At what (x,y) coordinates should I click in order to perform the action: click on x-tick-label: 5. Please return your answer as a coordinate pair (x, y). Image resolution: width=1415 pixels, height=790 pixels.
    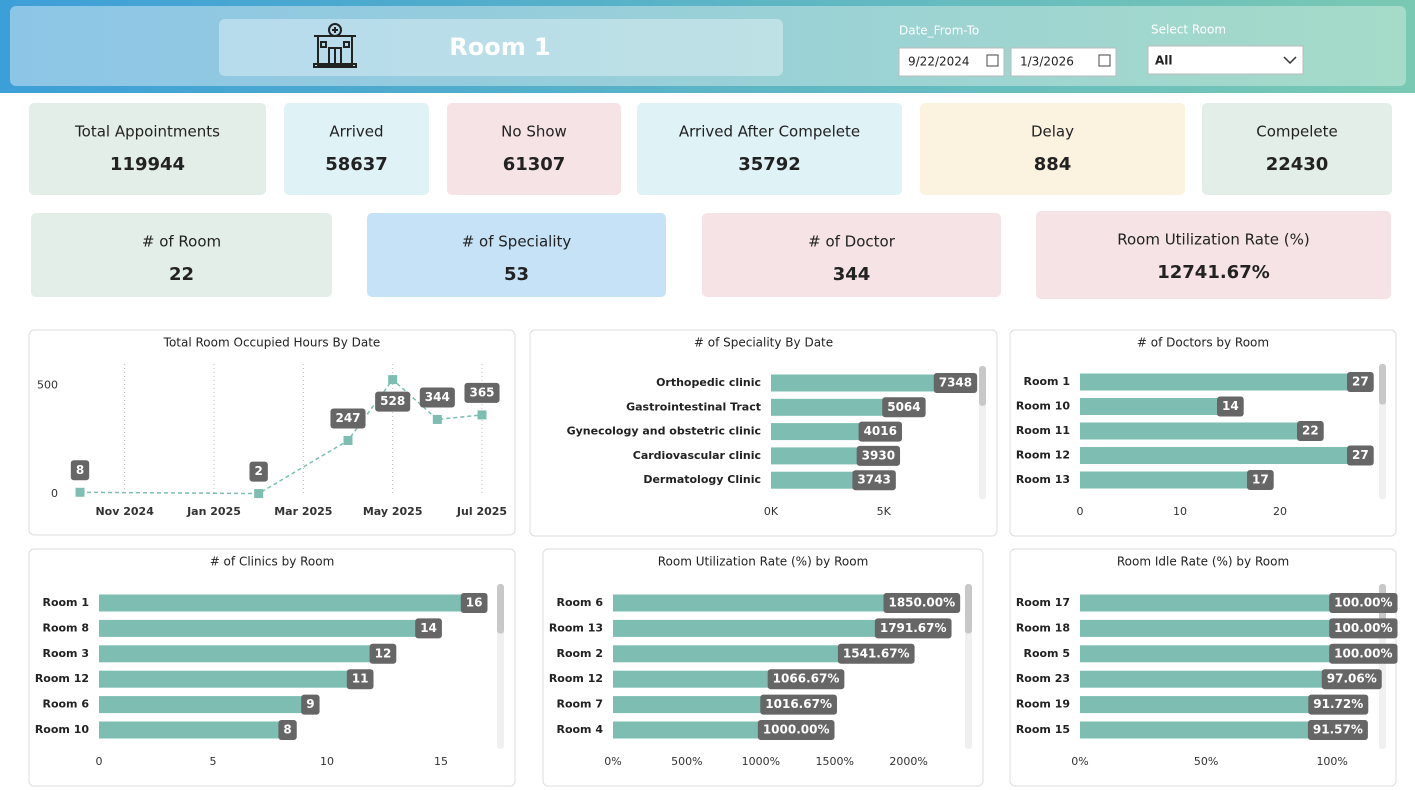
    Looking at the image, I should click on (213, 761).